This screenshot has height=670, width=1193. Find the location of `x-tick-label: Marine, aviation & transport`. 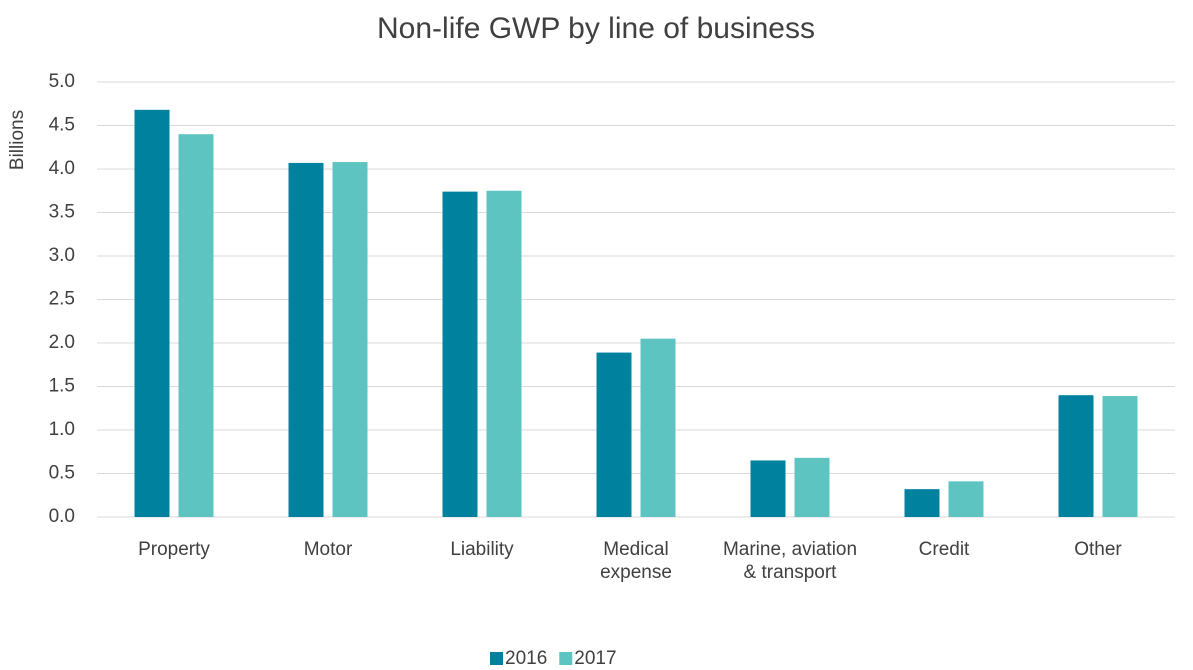

x-tick-label: Marine, aviation & transport is located at coordinates (790, 561).